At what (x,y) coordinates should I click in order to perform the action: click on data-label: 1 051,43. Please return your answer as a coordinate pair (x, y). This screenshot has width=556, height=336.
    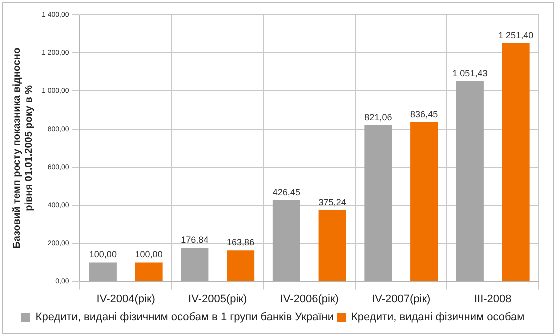
    Looking at the image, I should click on (470, 73).